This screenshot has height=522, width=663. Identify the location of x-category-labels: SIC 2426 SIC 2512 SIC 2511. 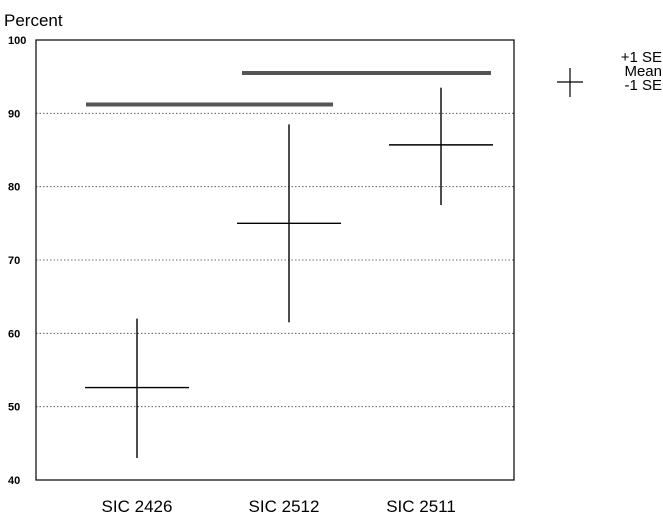
(279, 506).